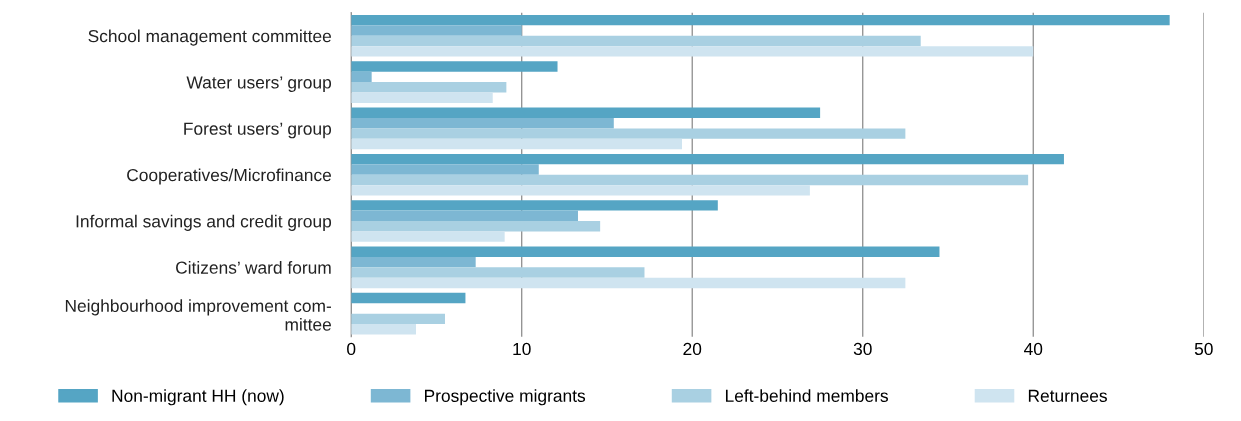 The height and width of the screenshot is (421, 1241). Describe the element at coordinates (258, 130) in the screenshot. I see `y-tick-label: Forest users’ group` at that location.